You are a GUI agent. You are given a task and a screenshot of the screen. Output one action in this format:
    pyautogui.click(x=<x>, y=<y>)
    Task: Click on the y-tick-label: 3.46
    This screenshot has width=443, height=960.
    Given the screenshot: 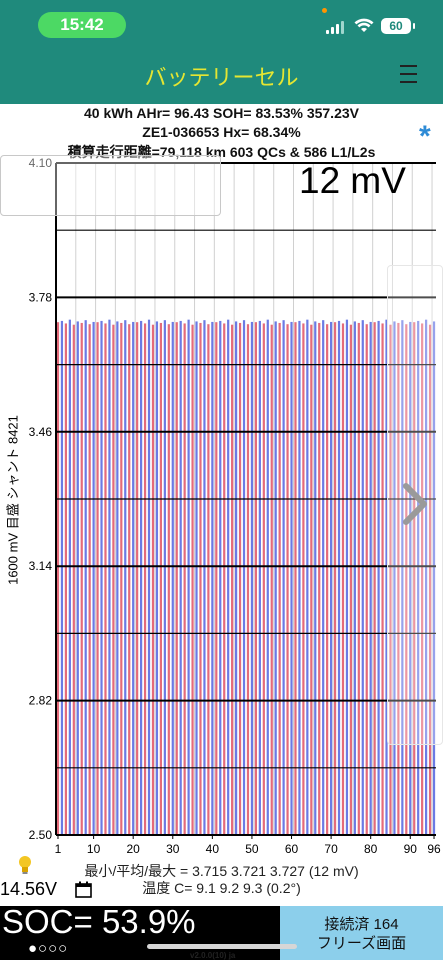 What is the action you would take?
    pyautogui.click(x=41, y=432)
    